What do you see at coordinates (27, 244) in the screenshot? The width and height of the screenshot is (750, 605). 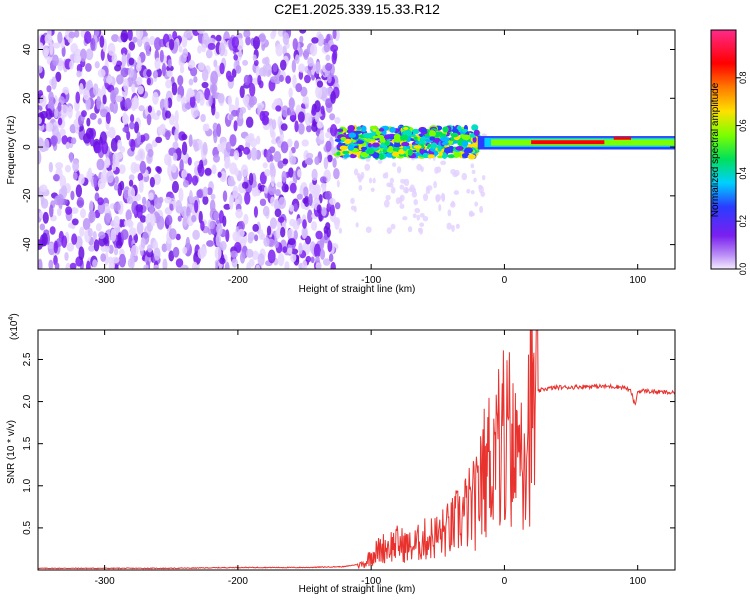 I see `spectrogram-y-tick-label: -40` at bounding box center [27, 244].